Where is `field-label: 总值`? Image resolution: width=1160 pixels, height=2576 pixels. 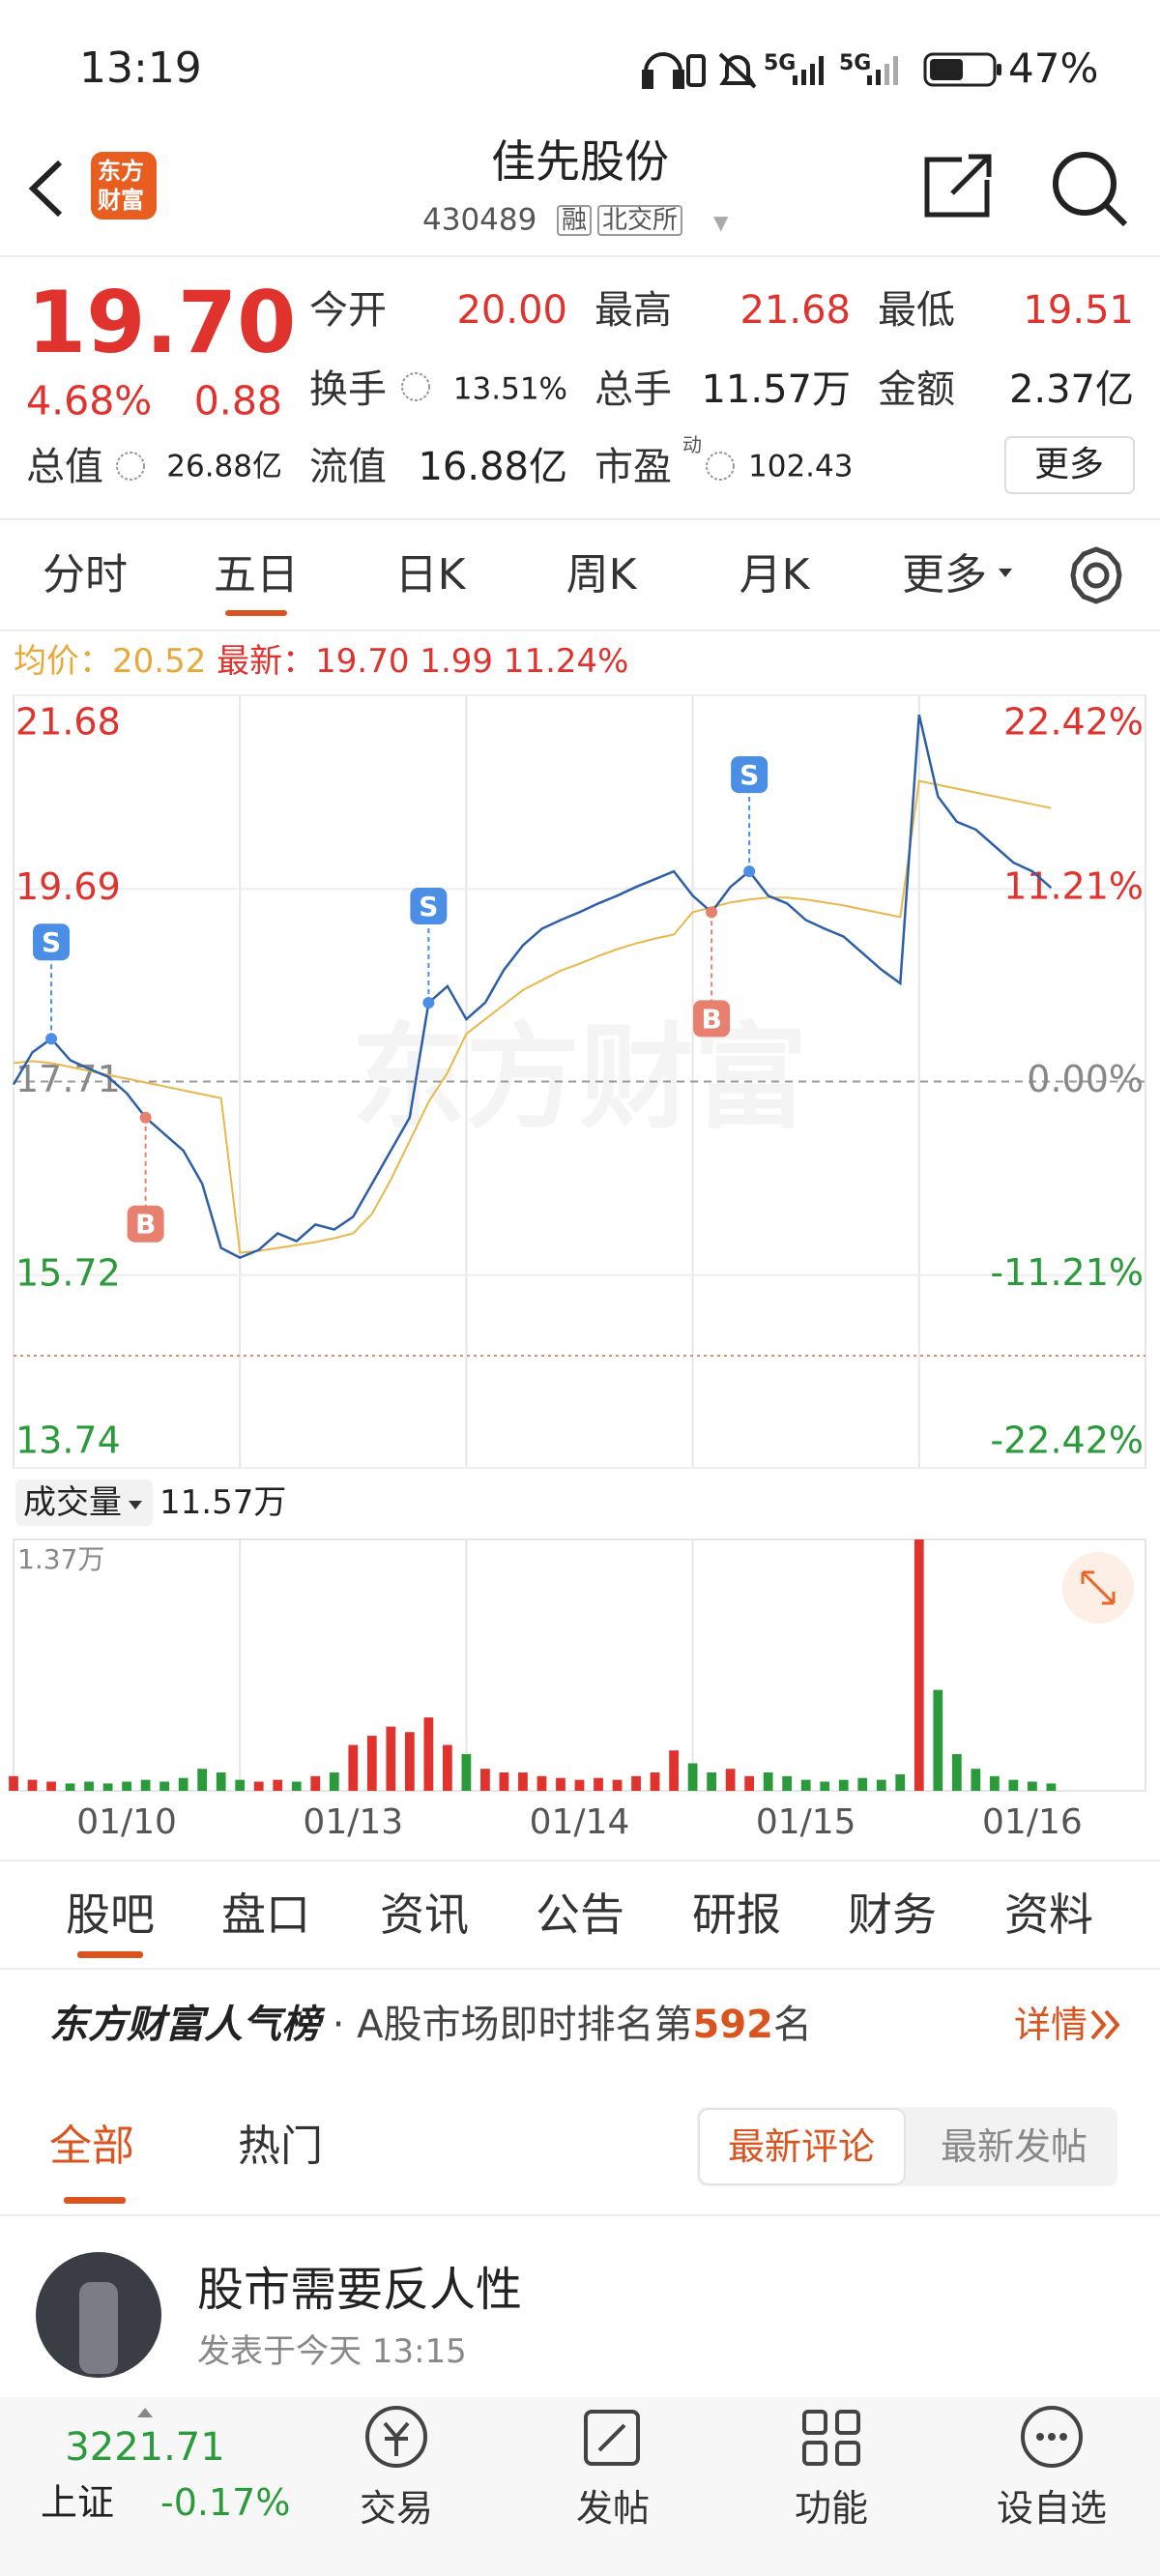 field-label: 总值 is located at coordinates (65, 467).